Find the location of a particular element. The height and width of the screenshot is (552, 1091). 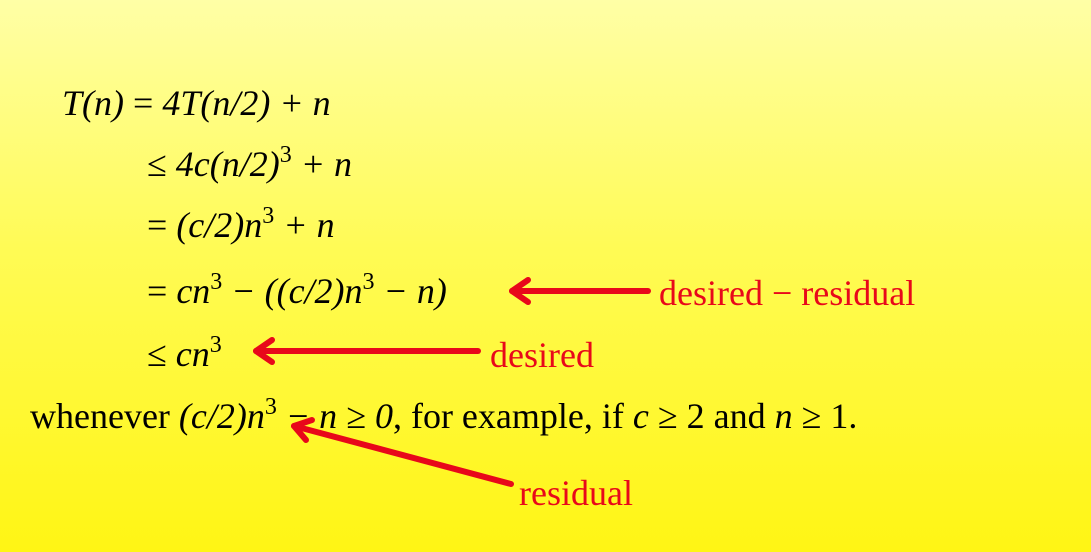

equation-line-1: T(n) = 4T(n/2) + n is located at coordinates (196, 103).